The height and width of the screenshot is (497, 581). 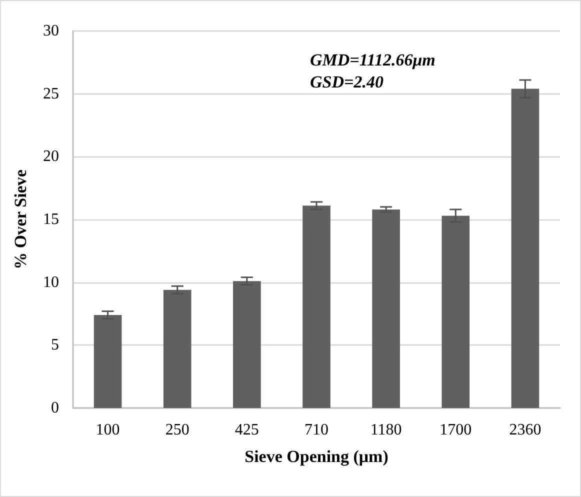 What do you see at coordinates (20, 219) in the screenshot?
I see `y-axis-title: % Over Sieve` at bounding box center [20, 219].